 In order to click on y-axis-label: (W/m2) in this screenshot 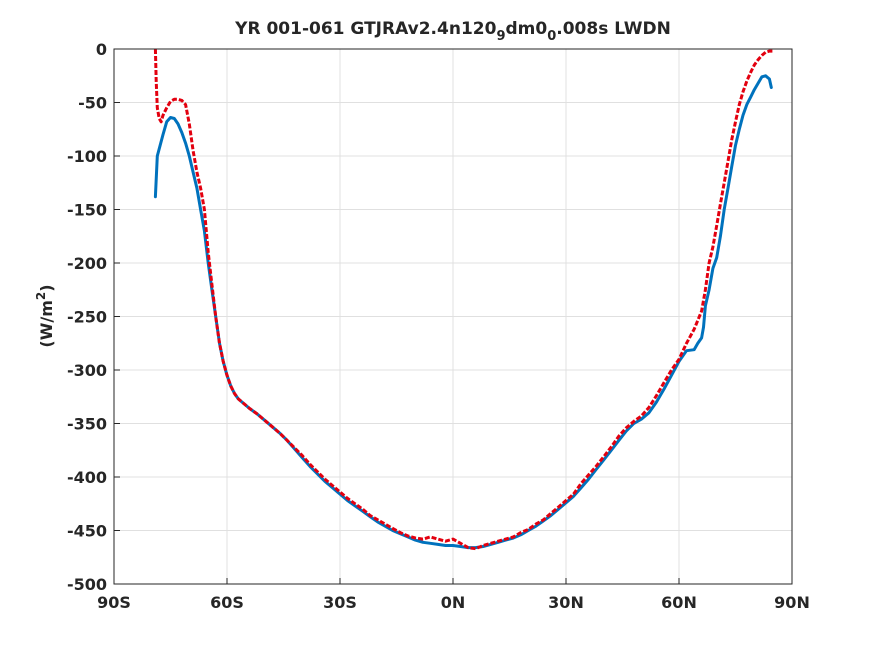, I will do `click(45, 315)`.